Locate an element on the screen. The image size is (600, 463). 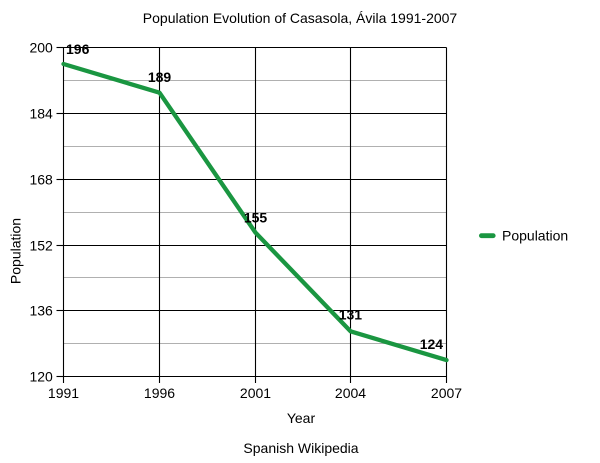
svg-text: 136 is located at coordinates (41, 311).